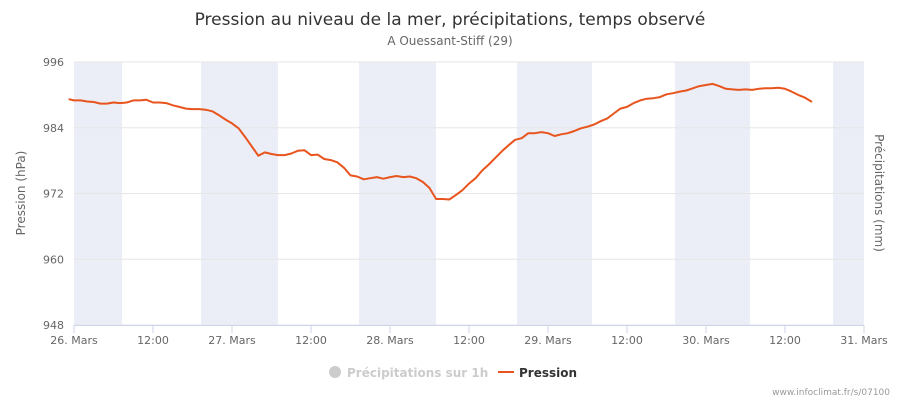  Describe the element at coordinates (74, 340) in the screenshot. I see `x-tick-label: 26. Mars` at that location.